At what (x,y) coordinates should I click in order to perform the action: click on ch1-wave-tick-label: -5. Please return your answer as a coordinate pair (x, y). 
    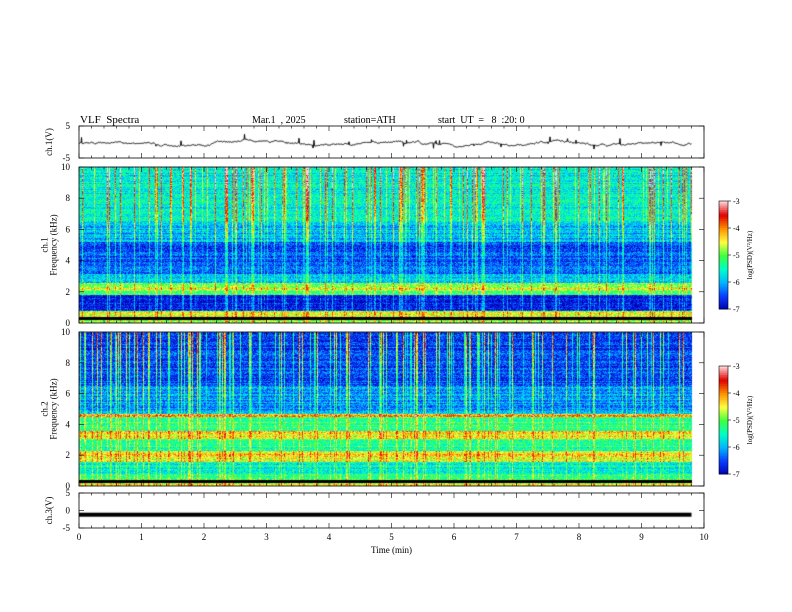
    Looking at the image, I should click on (67, 158).